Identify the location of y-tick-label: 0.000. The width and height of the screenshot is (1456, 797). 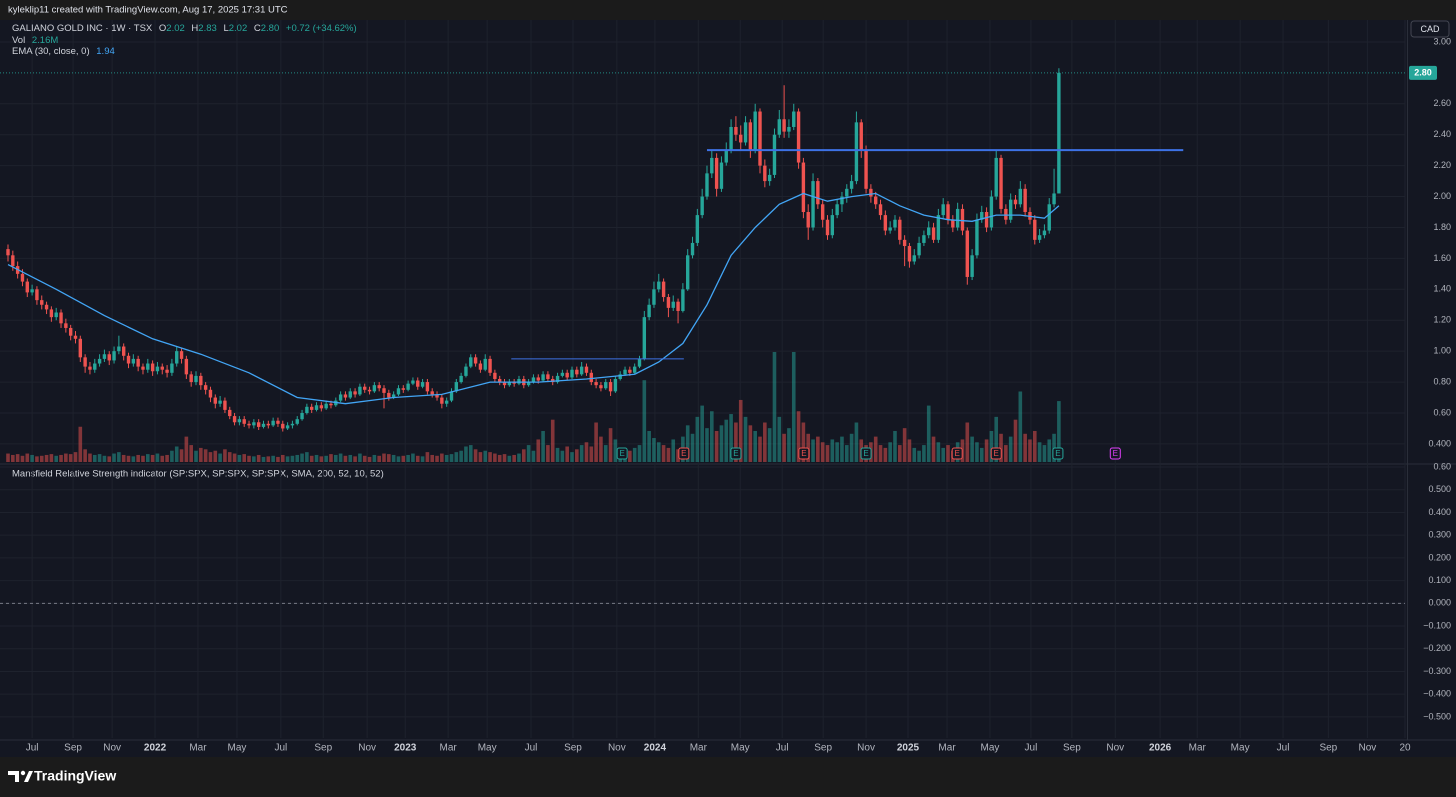
(1439, 603).